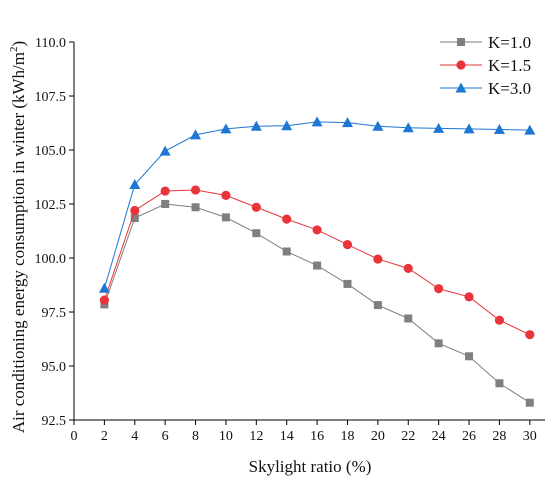 The height and width of the screenshot is (482, 550). Describe the element at coordinates (439, 436) in the screenshot. I see `x-tick-label: 24` at that location.